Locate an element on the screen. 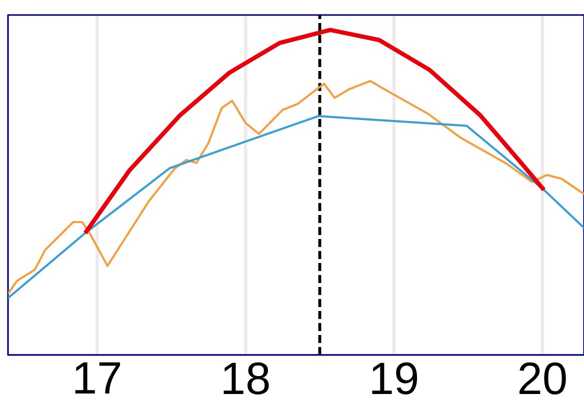 The width and height of the screenshot is (584, 409). x-tick-label: 20 is located at coordinates (543, 378).